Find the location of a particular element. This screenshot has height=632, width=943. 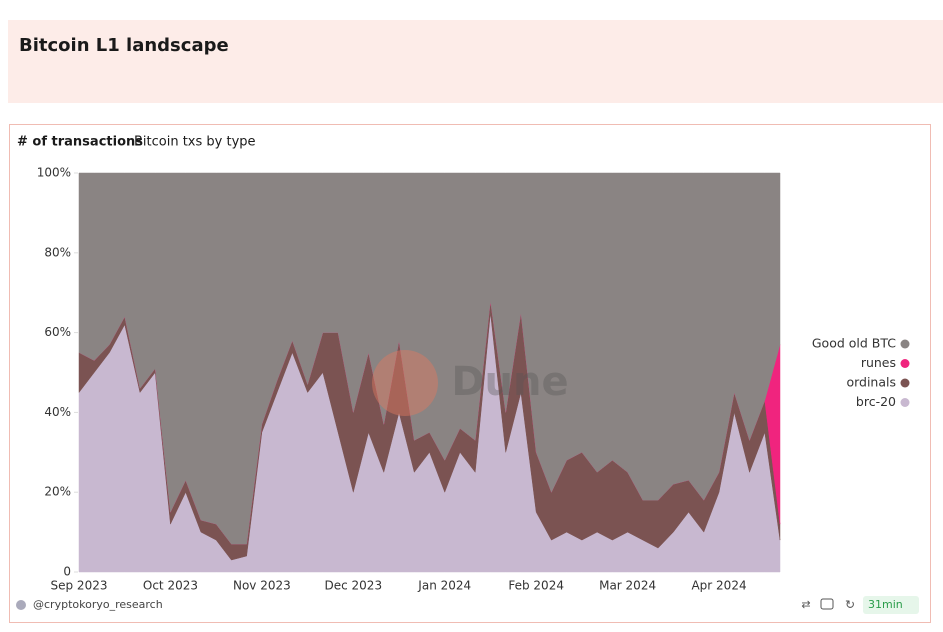

chart-title: # of transactions is located at coordinates (80, 142).